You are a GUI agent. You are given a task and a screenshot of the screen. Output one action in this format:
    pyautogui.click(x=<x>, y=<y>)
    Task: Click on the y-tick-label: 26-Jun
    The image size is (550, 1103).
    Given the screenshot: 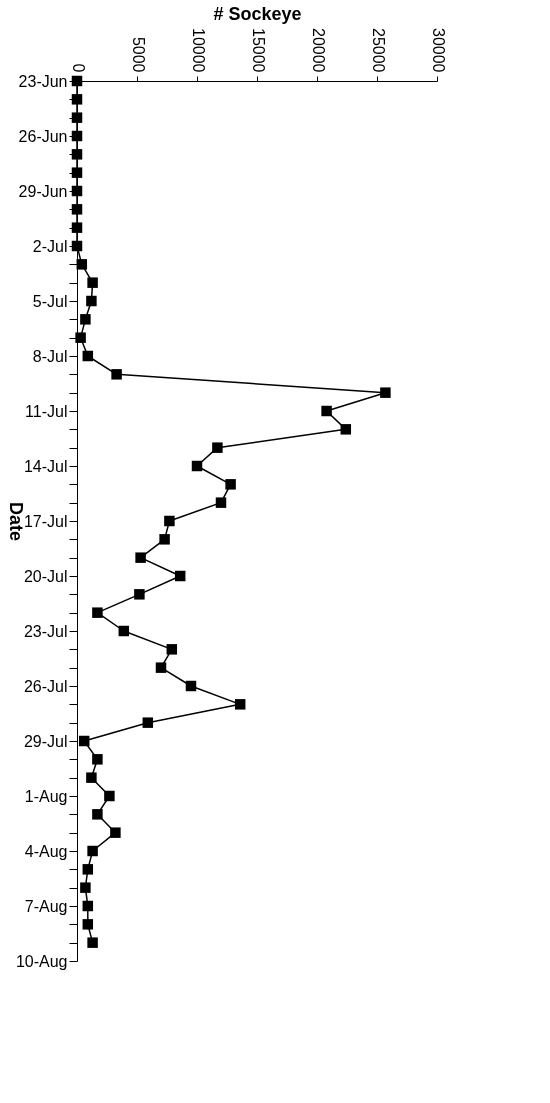 What is the action you would take?
    pyautogui.click(x=43, y=136)
    